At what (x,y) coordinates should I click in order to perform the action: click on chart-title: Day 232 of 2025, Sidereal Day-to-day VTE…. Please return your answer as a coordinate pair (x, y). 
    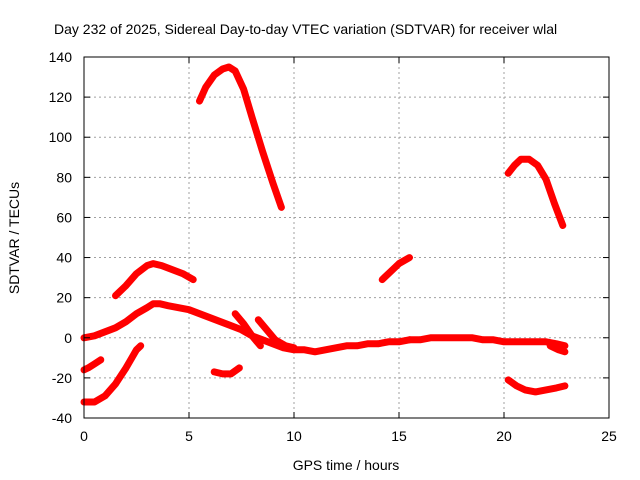
    Looking at the image, I should click on (305, 29).